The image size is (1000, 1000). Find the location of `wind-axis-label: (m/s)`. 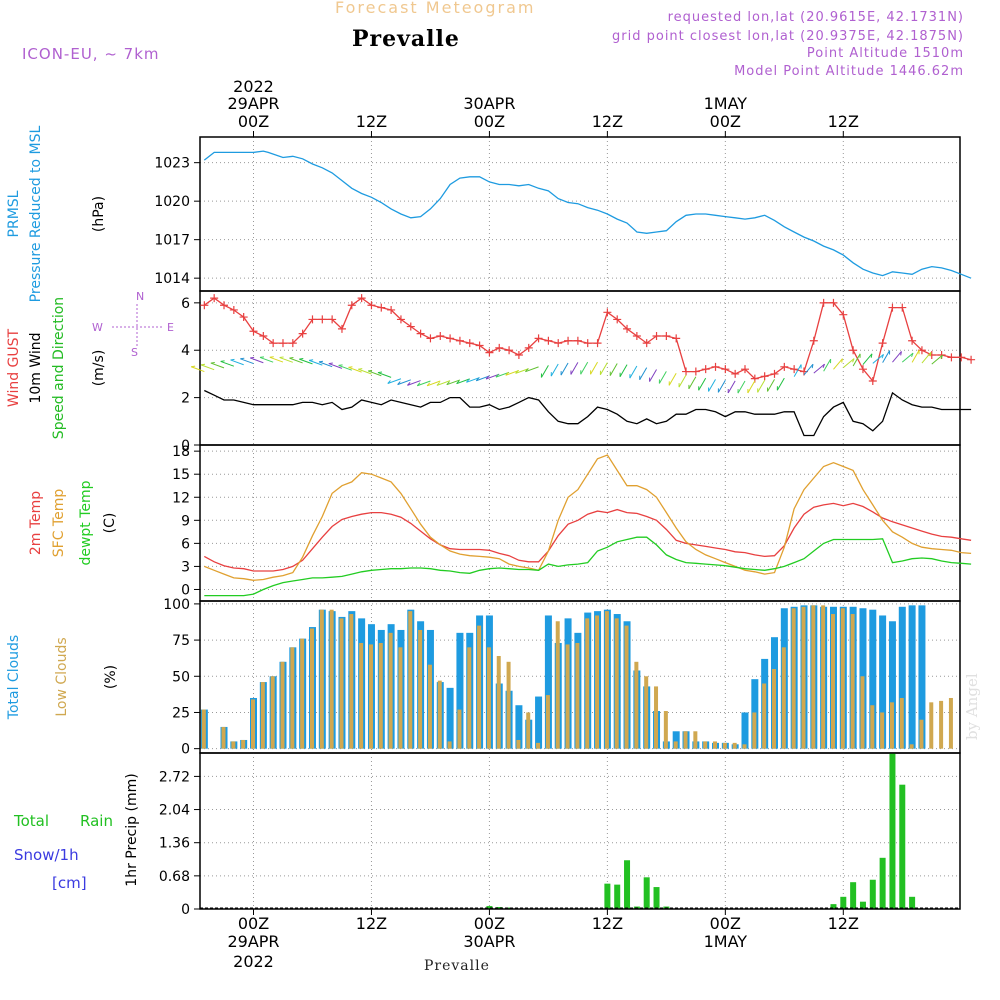

wind-axis-label: (m/s) is located at coordinates (99, 368).